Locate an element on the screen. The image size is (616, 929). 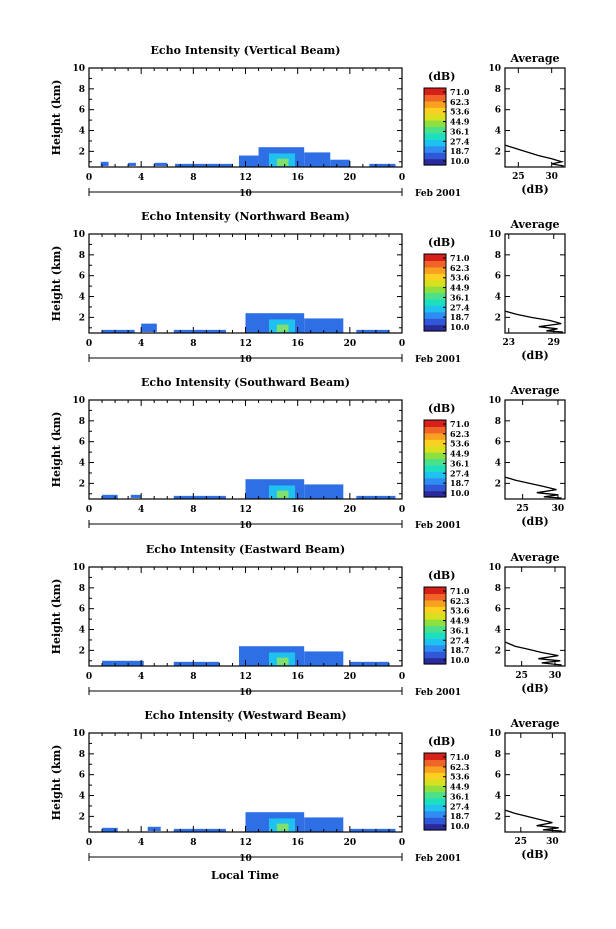
average-x-tick-label: 29 is located at coordinates (553, 343).